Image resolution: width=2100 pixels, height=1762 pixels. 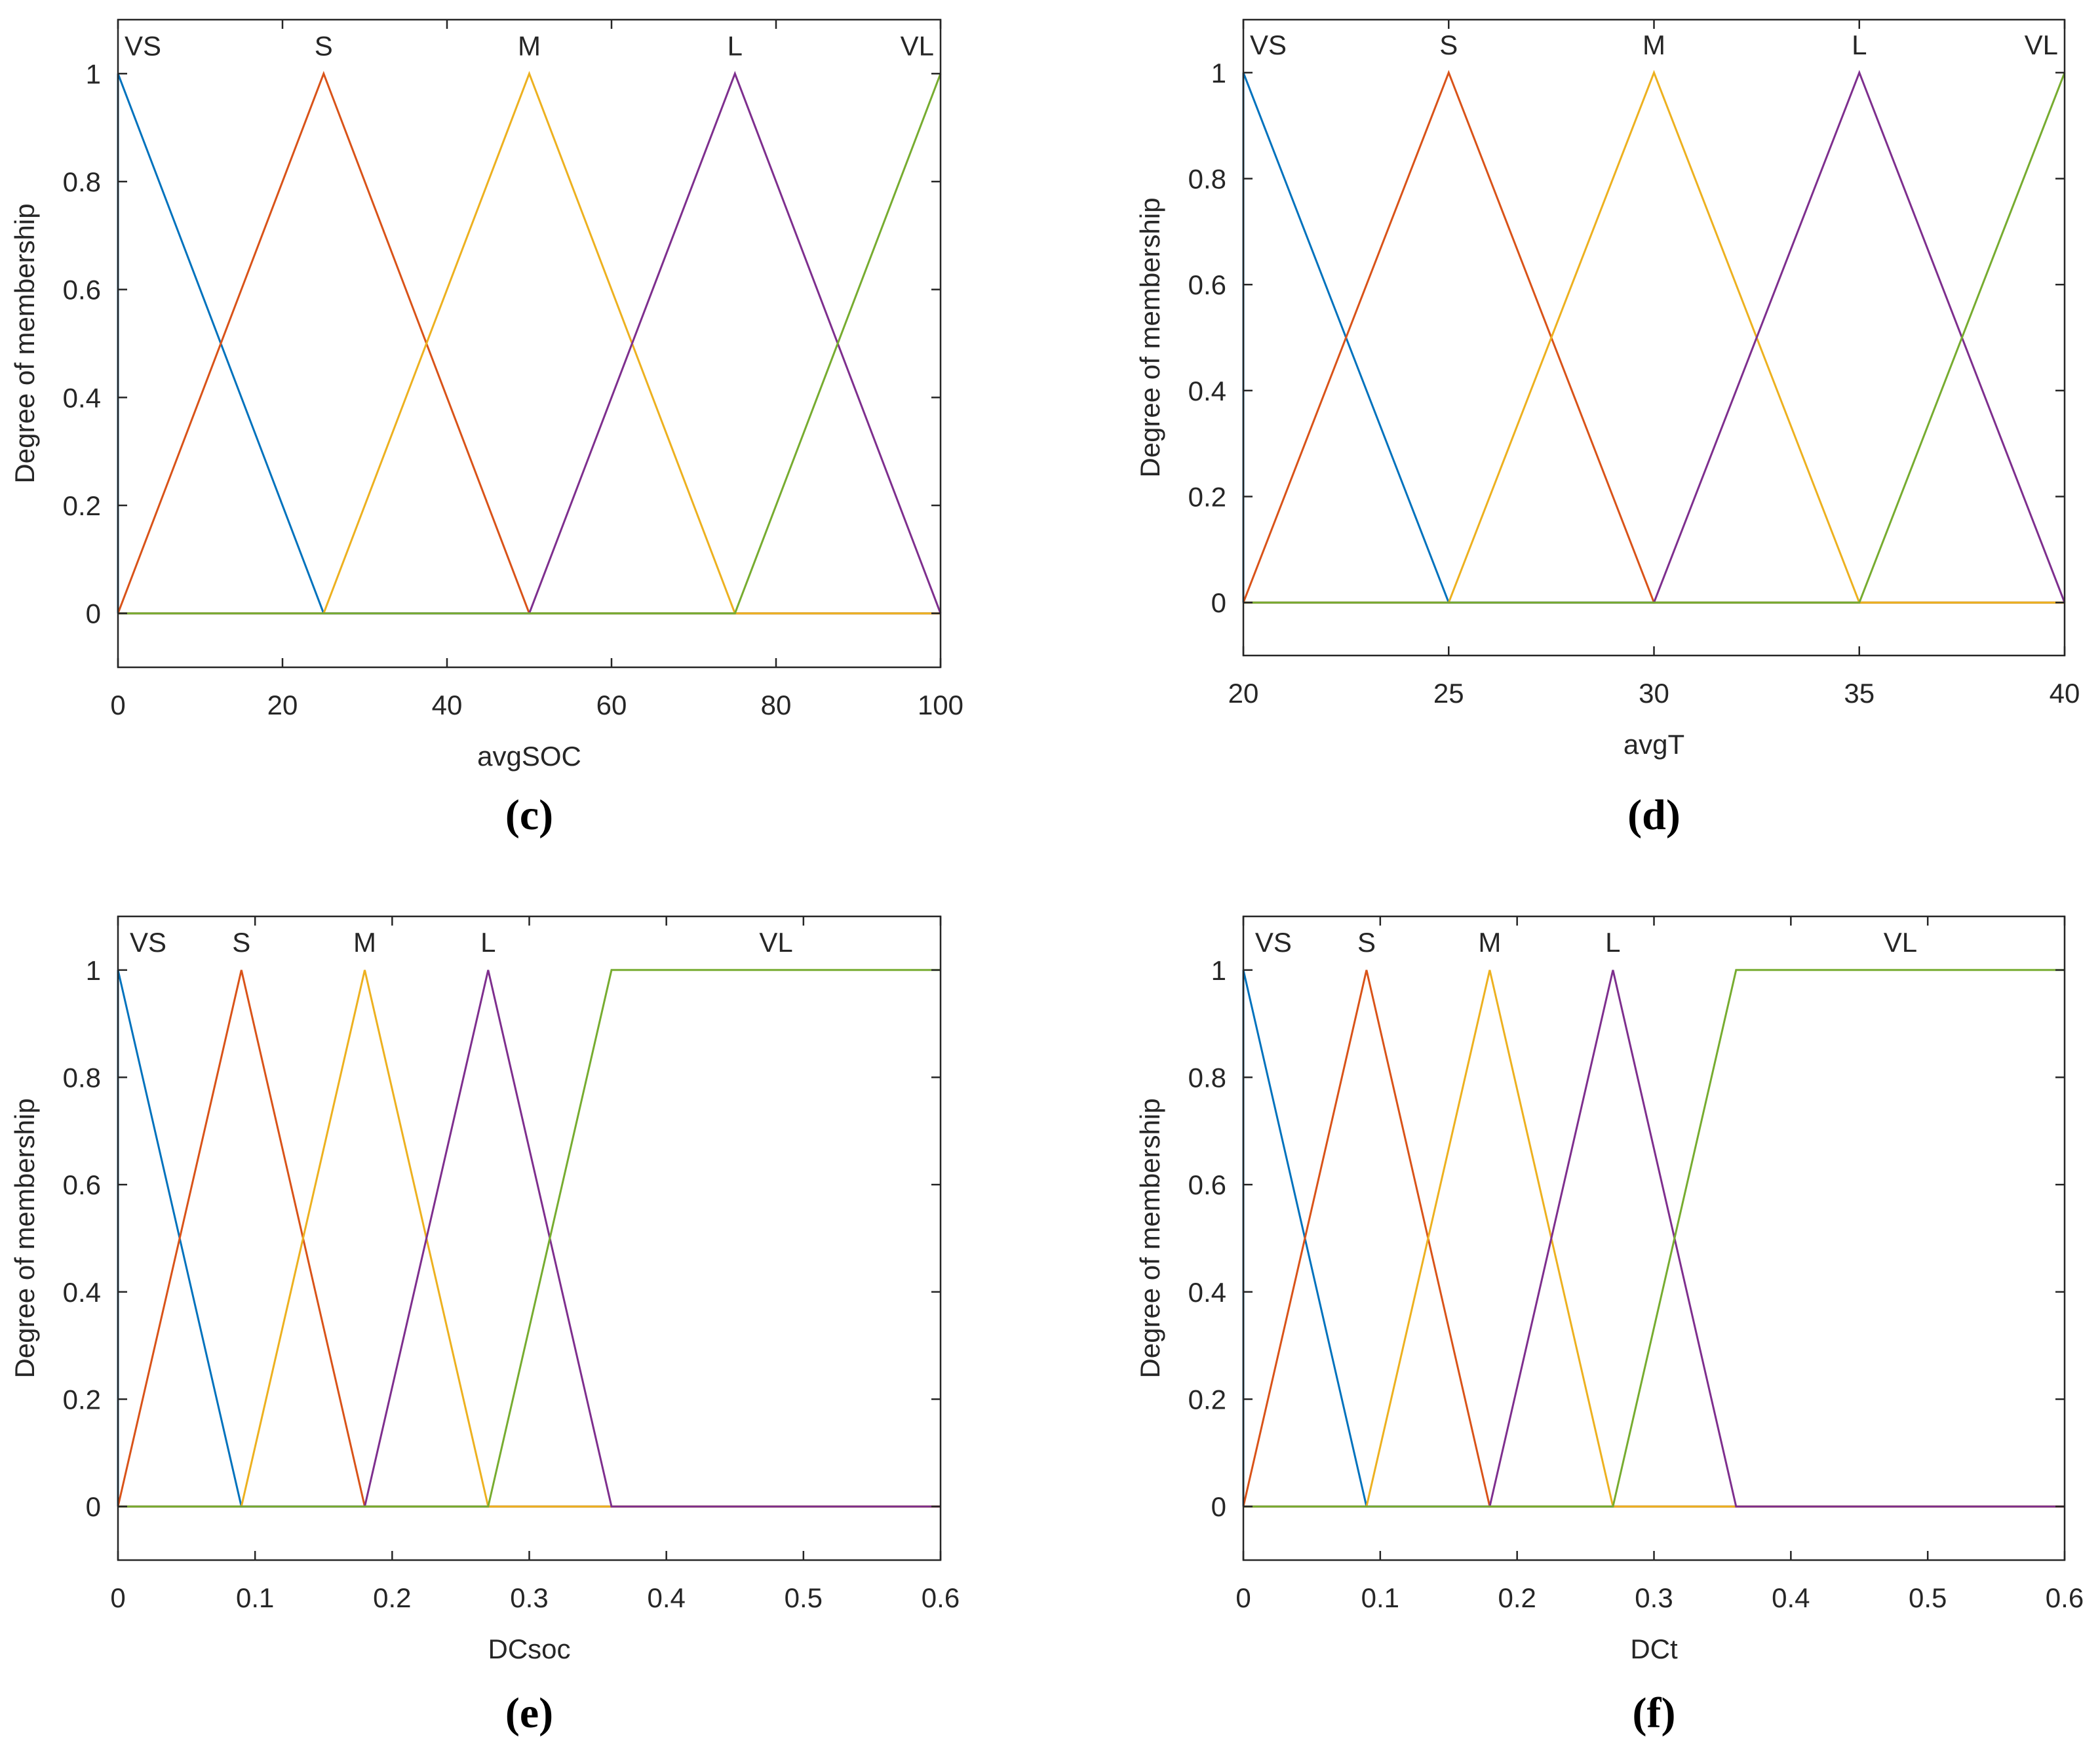 What do you see at coordinates (777, 705) in the screenshot?
I see `x-tick-label: 80` at bounding box center [777, 705].